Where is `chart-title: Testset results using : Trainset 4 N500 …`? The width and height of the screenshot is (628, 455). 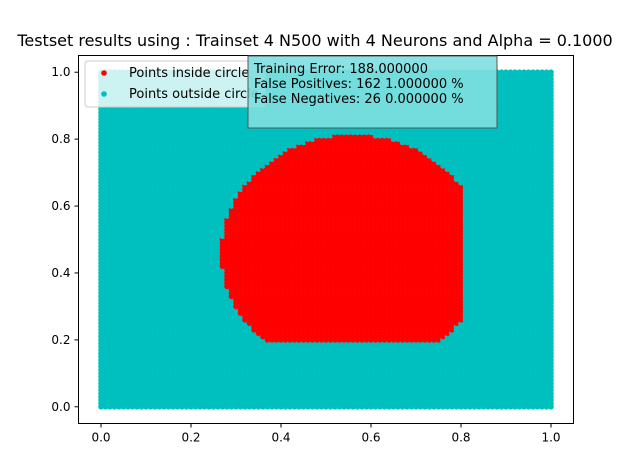 chart-title: Testset results using : Trainset 4 N500 … is located at coordinates (314, 40).